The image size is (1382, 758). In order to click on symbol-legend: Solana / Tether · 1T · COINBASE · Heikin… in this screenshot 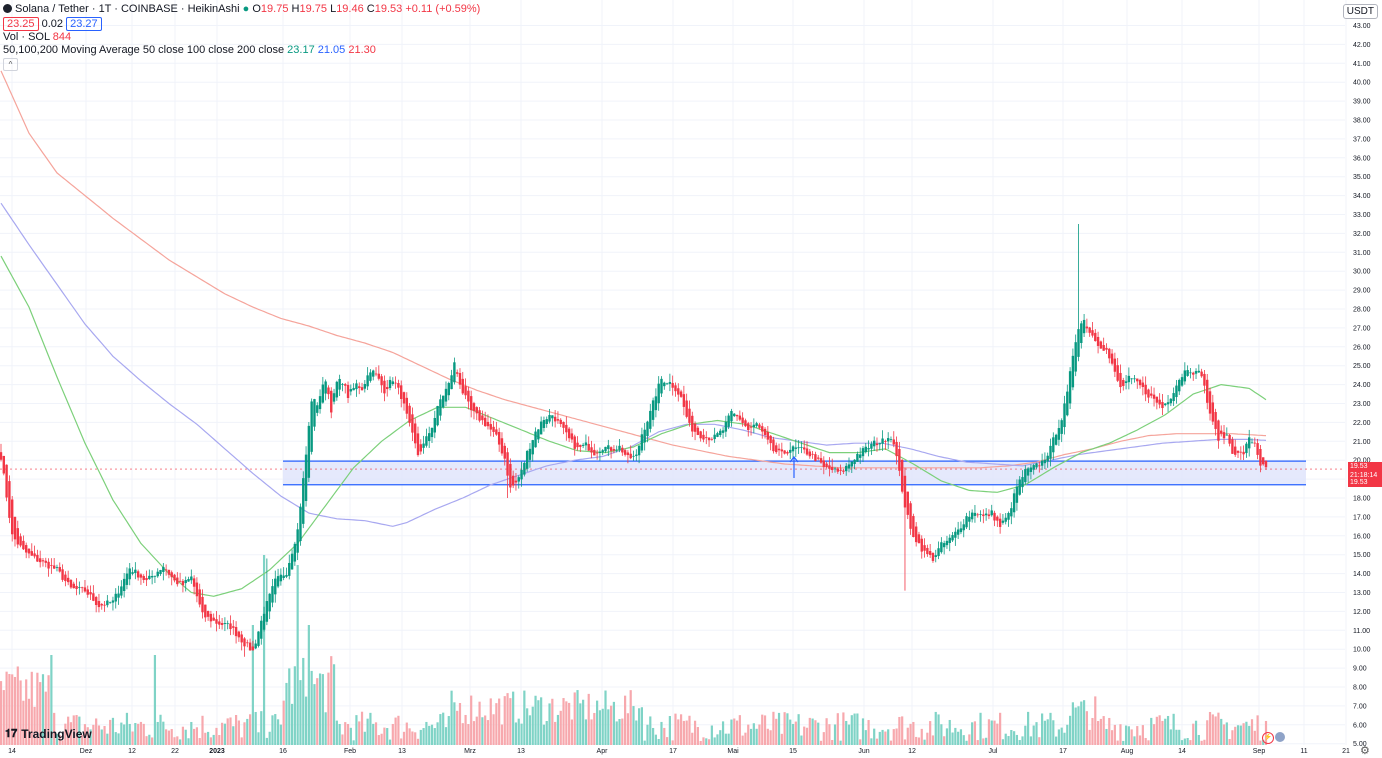, I will do `click(241, 9)`.